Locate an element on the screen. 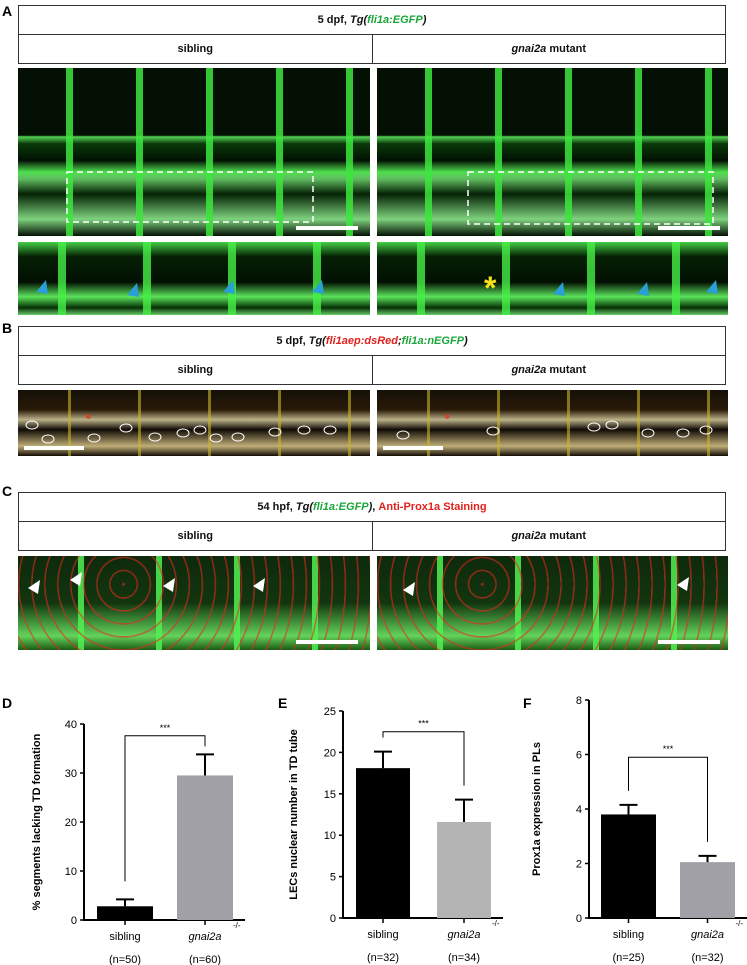 Image resolution: width=747 pixels, height=965 pixels. sample-size-label: (n=50) is located at coordinates (125, 959).